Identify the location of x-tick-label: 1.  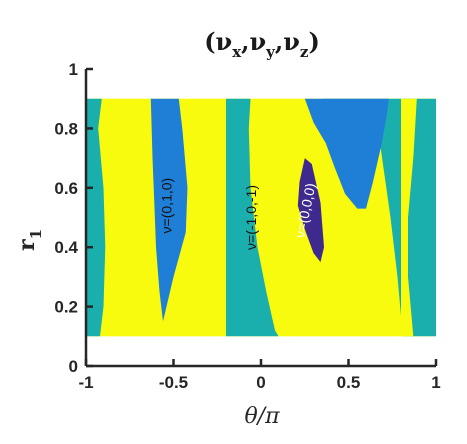
(435, 382).